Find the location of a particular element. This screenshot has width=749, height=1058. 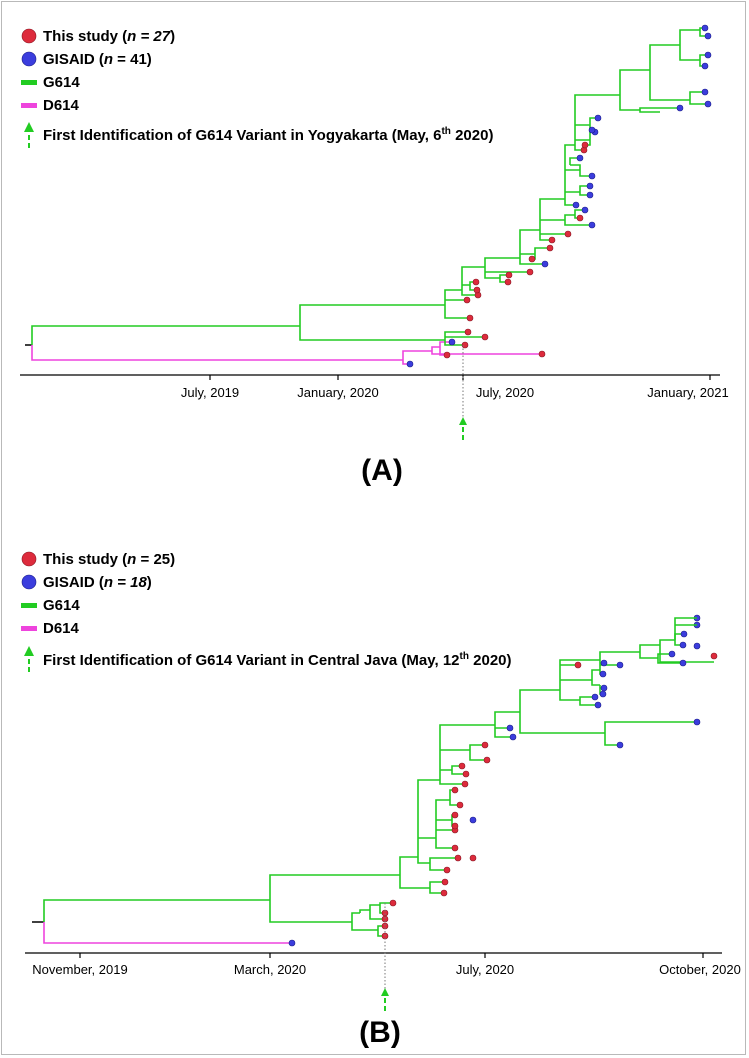

tick-label: October, 2020 is located at coordinates (700, 969).